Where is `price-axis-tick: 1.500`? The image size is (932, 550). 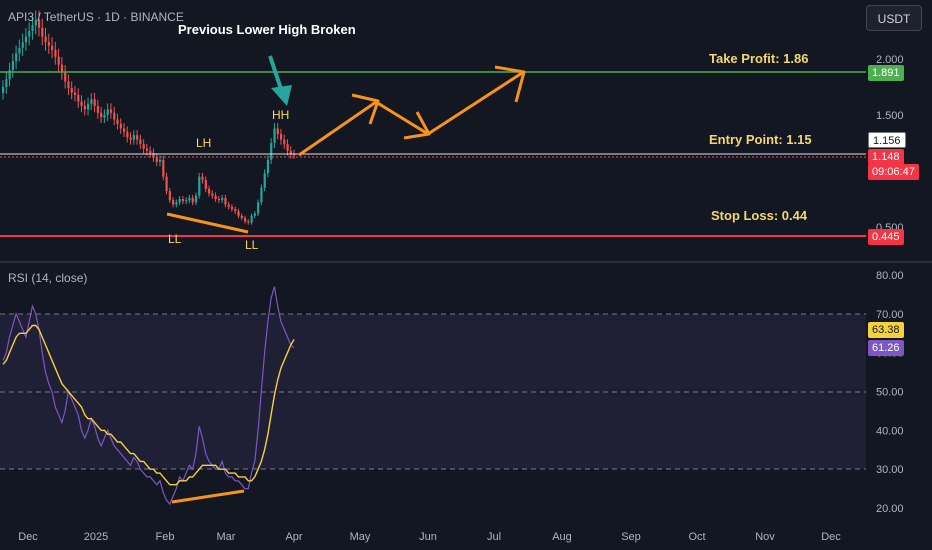
price-axis-tick: 1.500 is located at coordinates (890, 116).